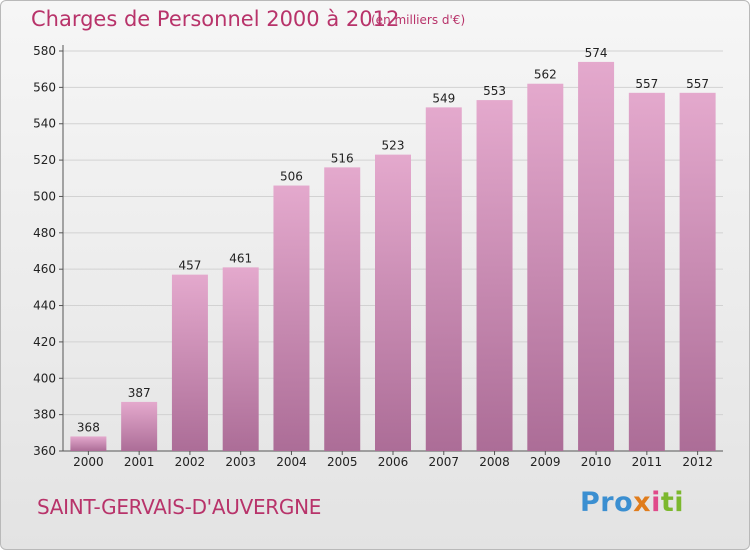 The image size is (750, 550). What do you see at coordinates (44, 196) in the screenshot?
I see `y-tick-label: 500` at bounding box center [44, 196].